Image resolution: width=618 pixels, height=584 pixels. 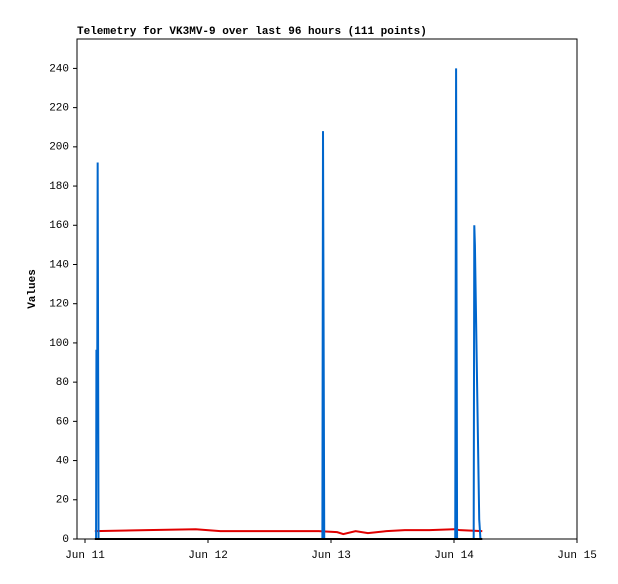 What do you see at coordinates (62, 383) in the screenshot?
I see `y-tick-label: 80` at bounding box center [62, 383].